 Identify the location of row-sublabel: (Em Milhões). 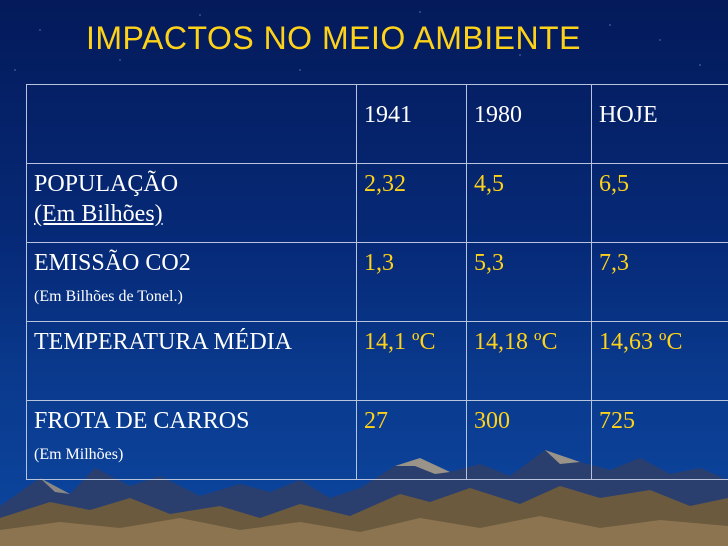
(79, 454).